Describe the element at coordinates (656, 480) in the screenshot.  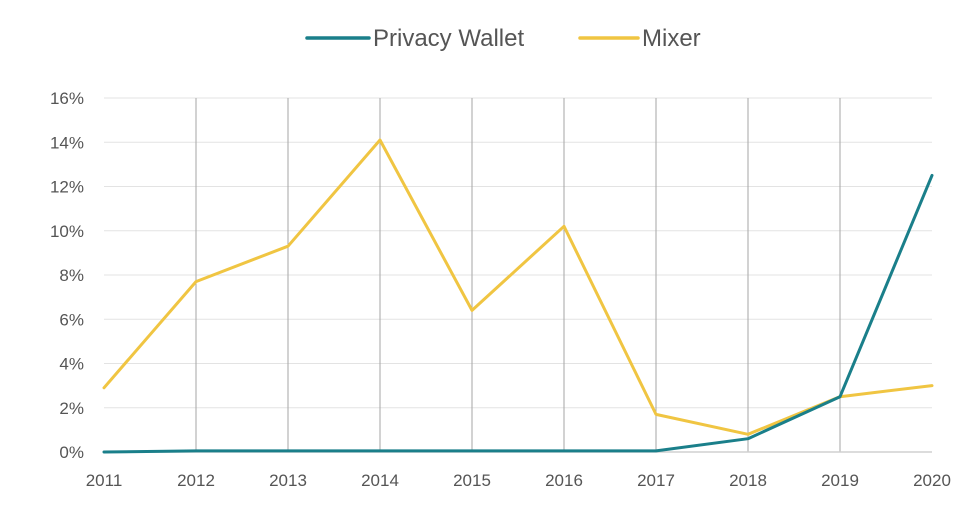
I see `x-tick-label: 2017` at that location.